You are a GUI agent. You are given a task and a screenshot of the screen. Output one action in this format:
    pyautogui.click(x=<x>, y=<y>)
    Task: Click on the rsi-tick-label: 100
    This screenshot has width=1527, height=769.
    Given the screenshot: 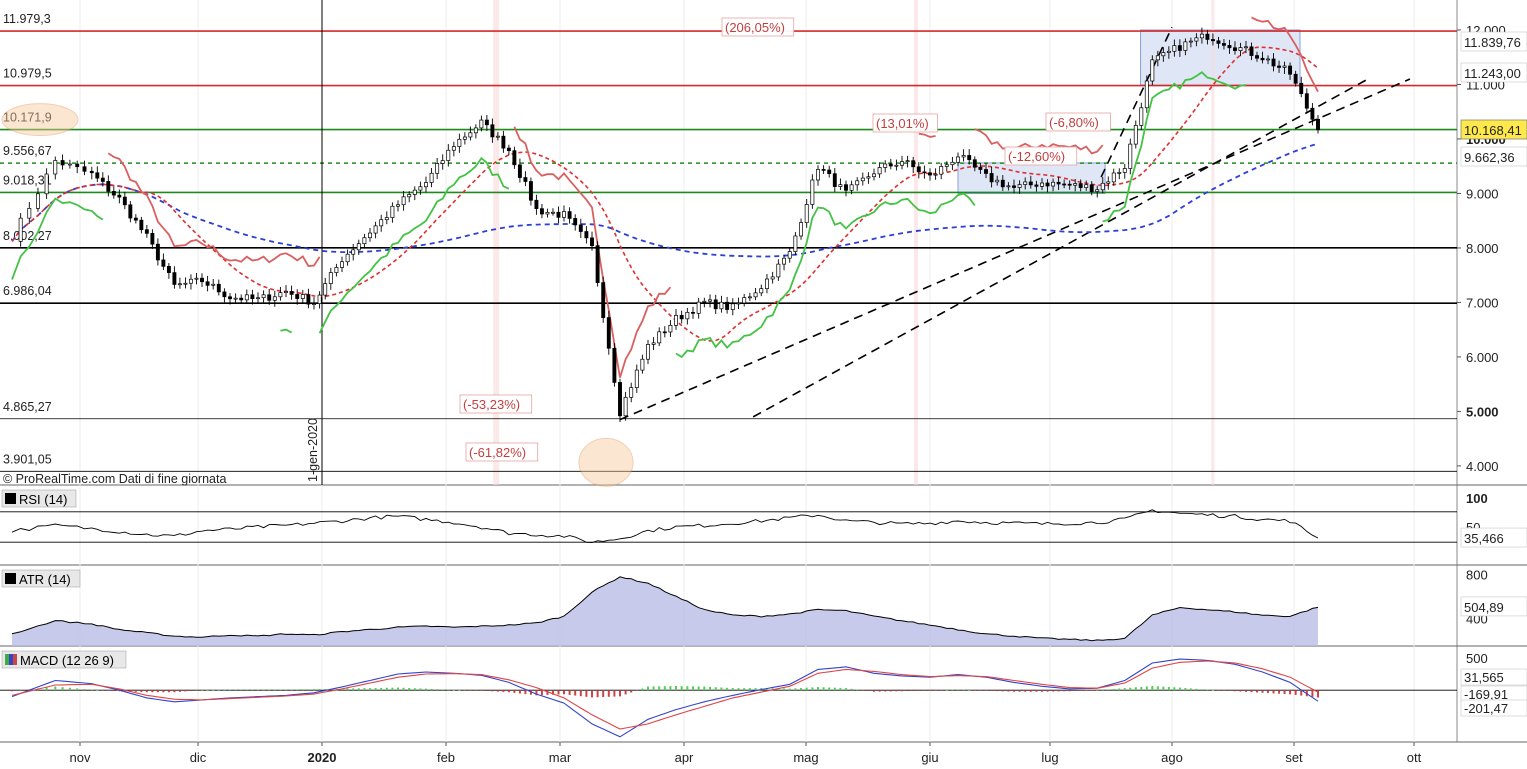 What is the action you would take?
    pyautogui.click(x=1477, y=498)
    